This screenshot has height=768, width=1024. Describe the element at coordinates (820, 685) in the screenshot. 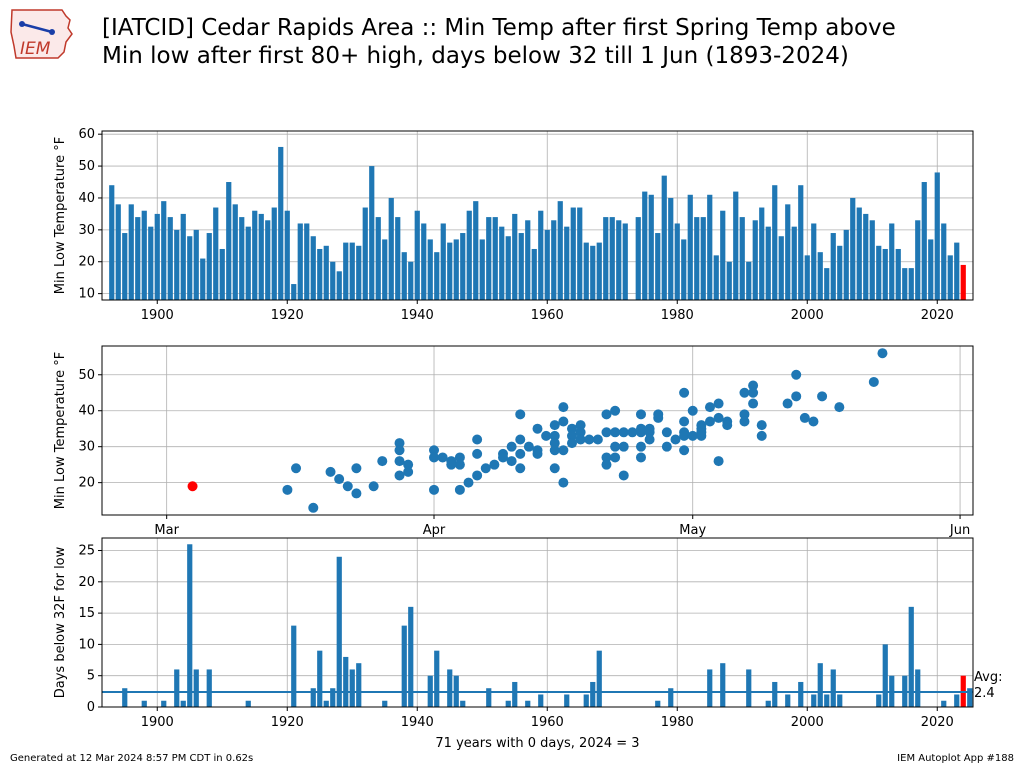

I see `bar-2002` at that location.